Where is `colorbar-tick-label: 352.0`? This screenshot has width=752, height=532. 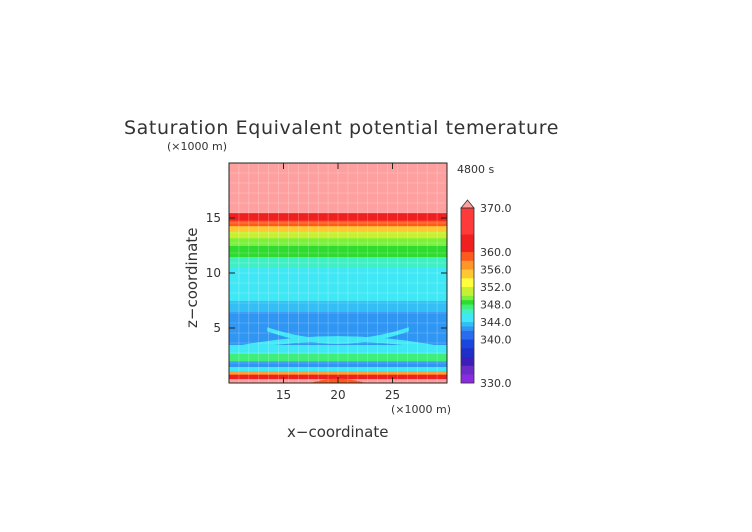
colorbar-tick-label: 352.0 is located at coordinates (496, 287).